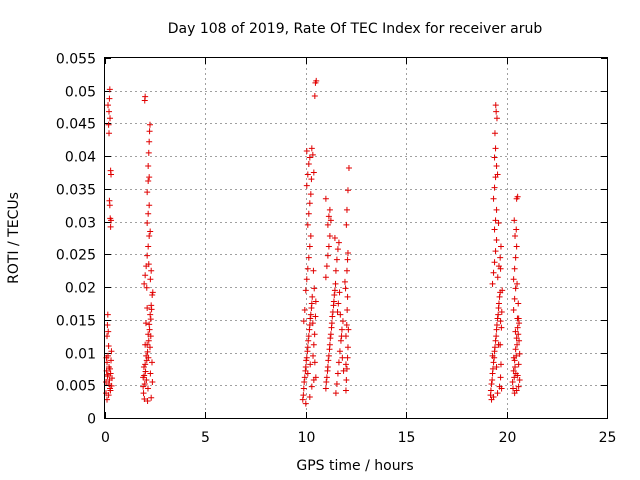  I want to click on y-axis-label: ROTI / TECUs, so click(14, 238).